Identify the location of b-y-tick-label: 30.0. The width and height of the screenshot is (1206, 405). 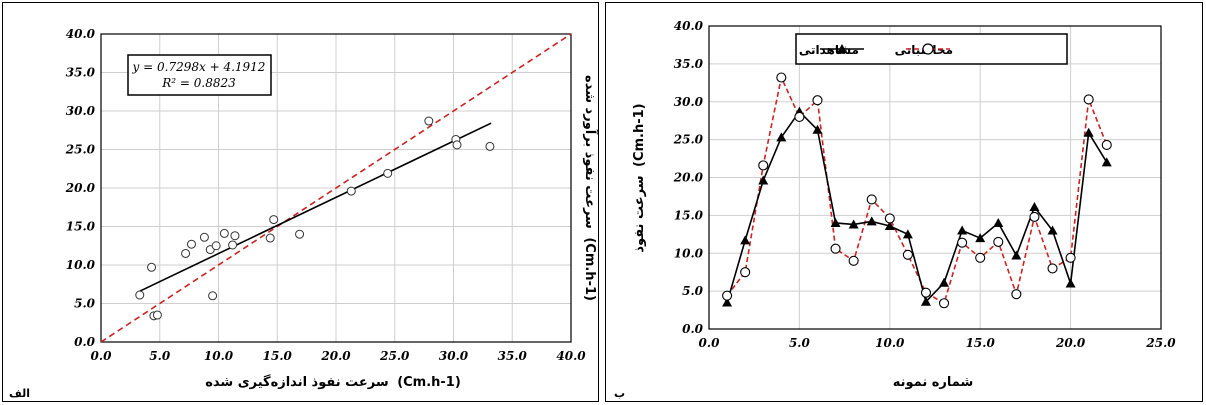
(689, 102).